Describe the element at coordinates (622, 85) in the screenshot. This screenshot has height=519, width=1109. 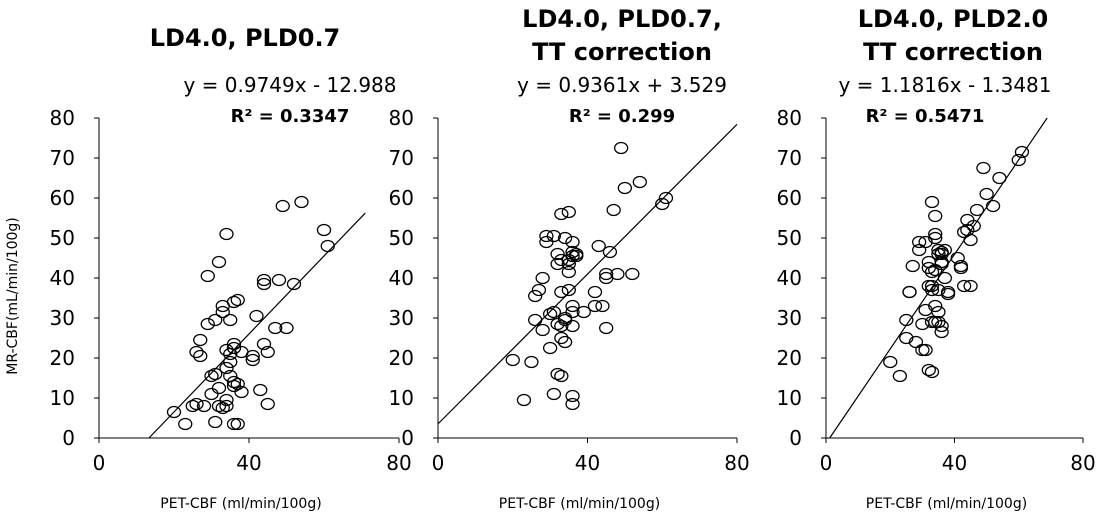
I see `trendline-equation: y = 0.9361x + 3.529` at that location.